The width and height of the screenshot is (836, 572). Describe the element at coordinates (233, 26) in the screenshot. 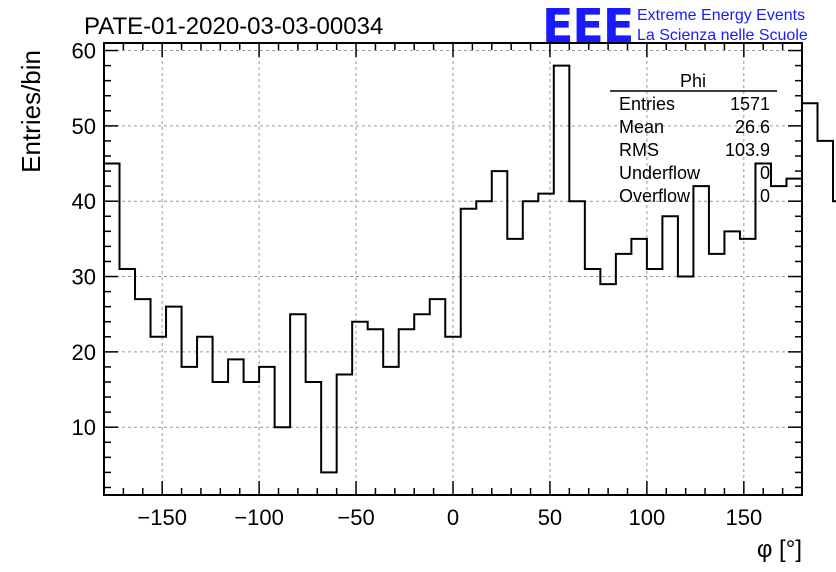

I see `chart-title: PATE-01-2020-03-03-00034` at that location.